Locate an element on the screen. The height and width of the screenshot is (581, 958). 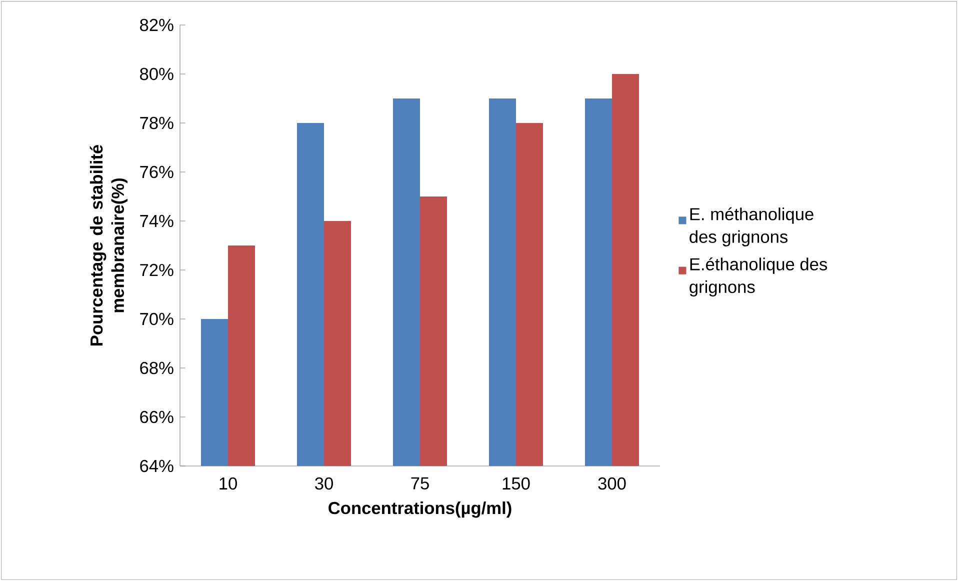
x-tick-label: 10 is located at coordinates (228, 483).